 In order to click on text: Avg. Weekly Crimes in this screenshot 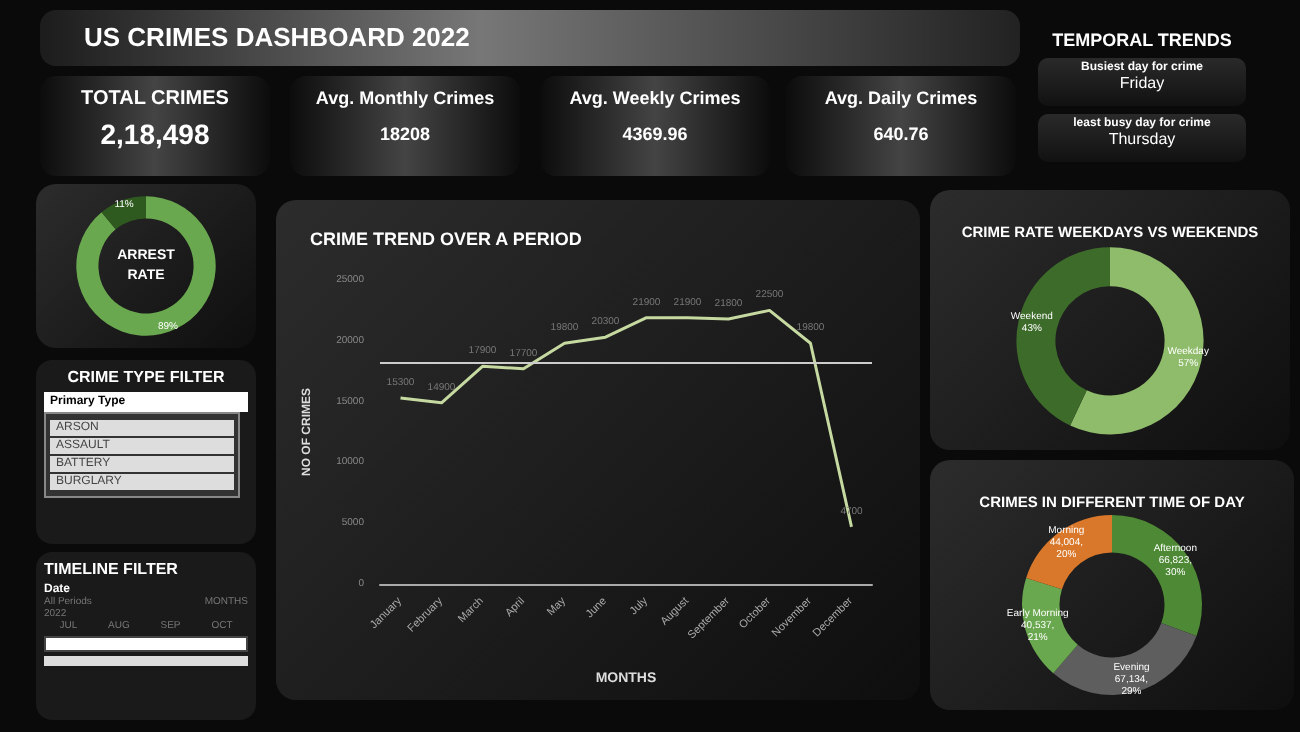, I will do `click(655, 98)`.